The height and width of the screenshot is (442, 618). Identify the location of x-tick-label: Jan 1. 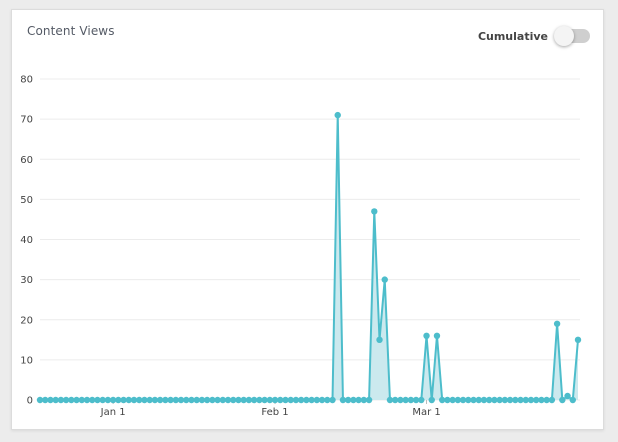
(113, 412).